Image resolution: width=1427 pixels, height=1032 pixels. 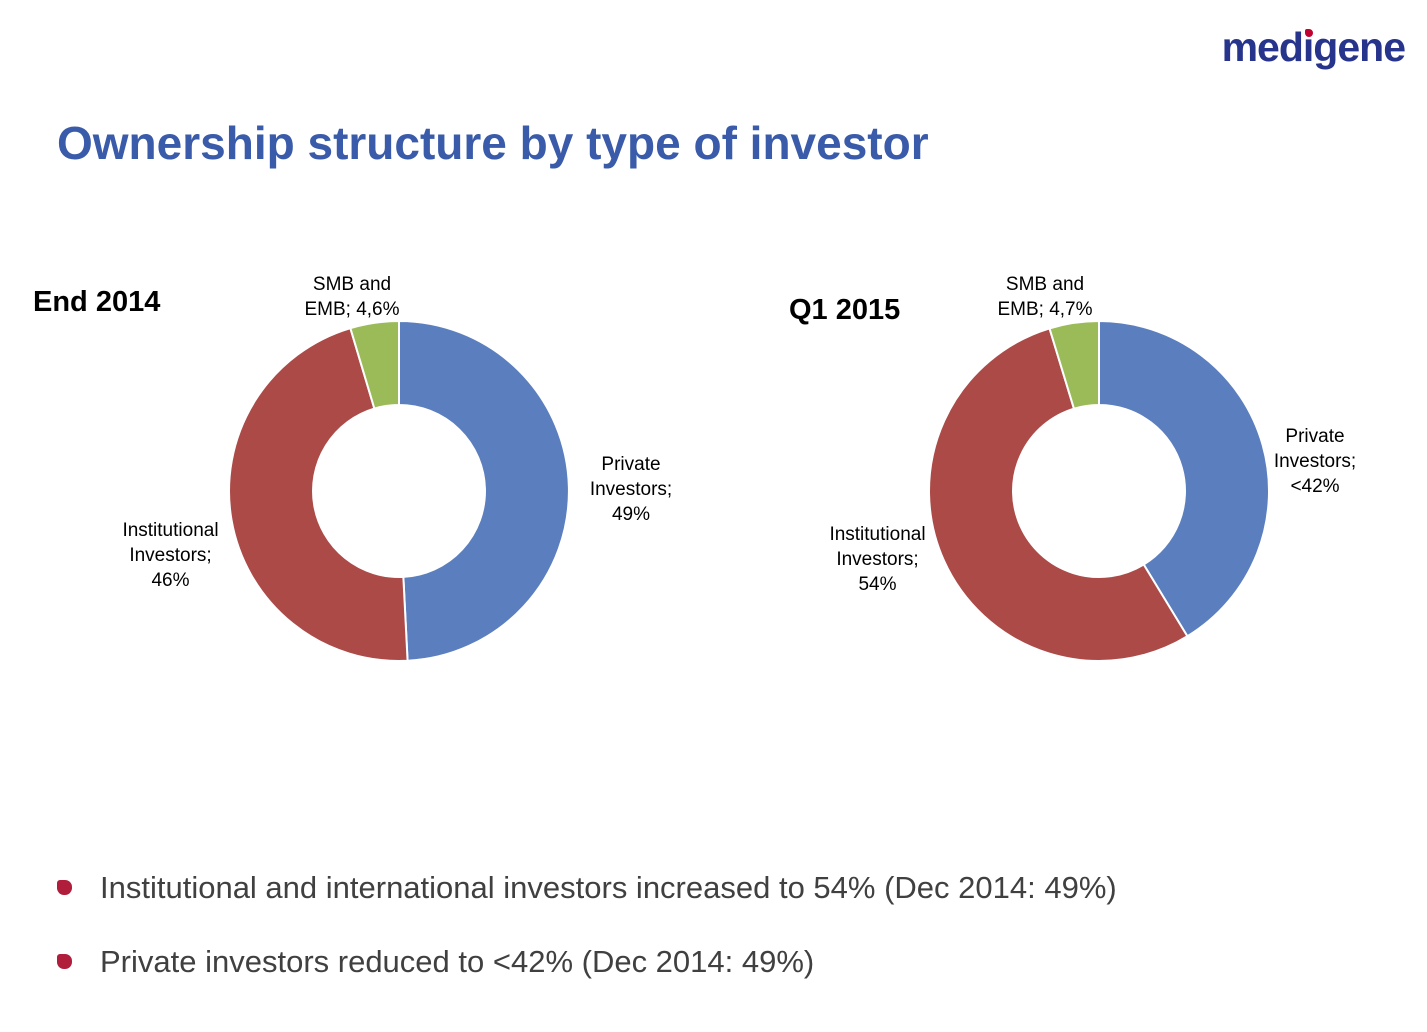 What do you see at coordinates (97, 302) in the screenshot?
I see `chart-title-end-2014: End 2014` at bounding box center [97, 302].